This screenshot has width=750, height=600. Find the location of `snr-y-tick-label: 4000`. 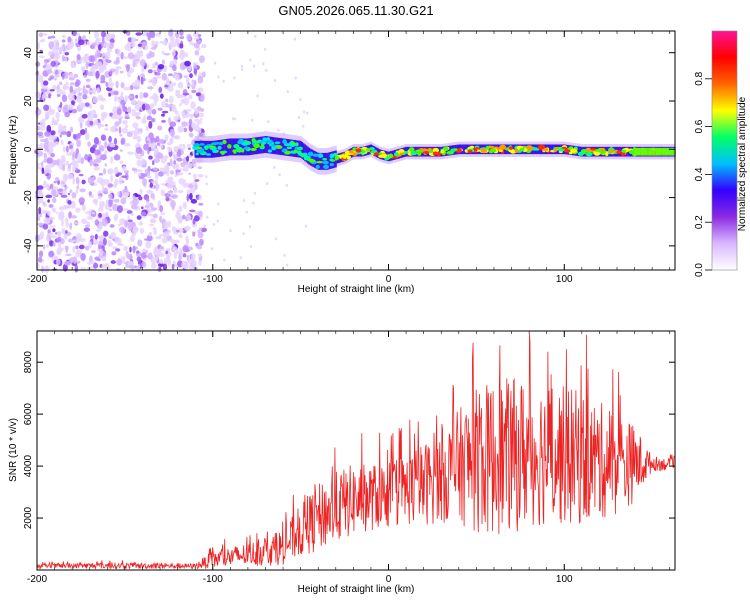

snr-y-tick-label: 4000 is located at coordinates (28, 466).